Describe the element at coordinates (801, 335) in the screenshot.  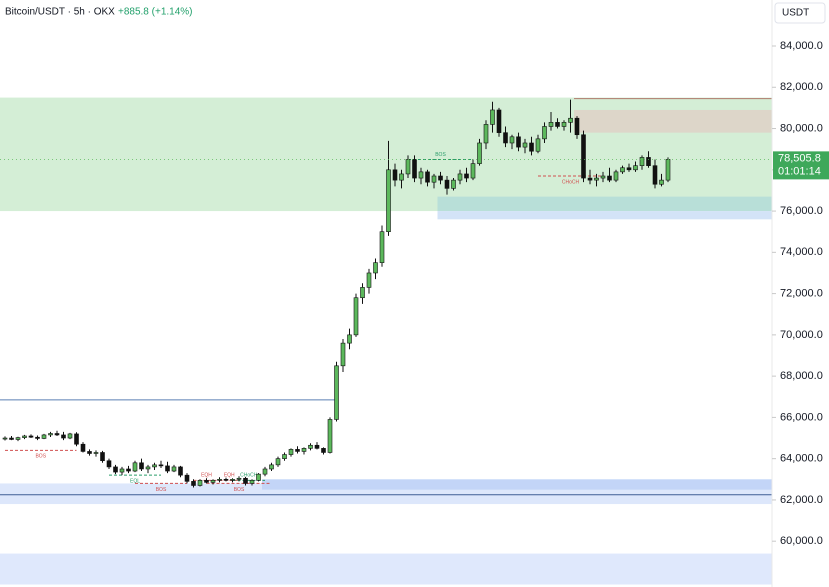
I see `y-tick-label: 70,000.0` at that location.